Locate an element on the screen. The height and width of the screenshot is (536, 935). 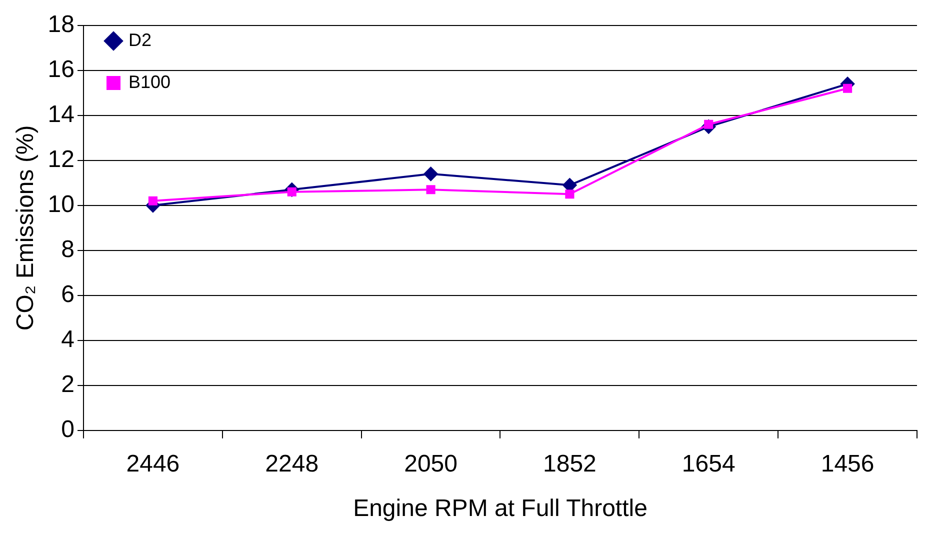
x-tick-label: 2050 is located at coordinates (431, 464).